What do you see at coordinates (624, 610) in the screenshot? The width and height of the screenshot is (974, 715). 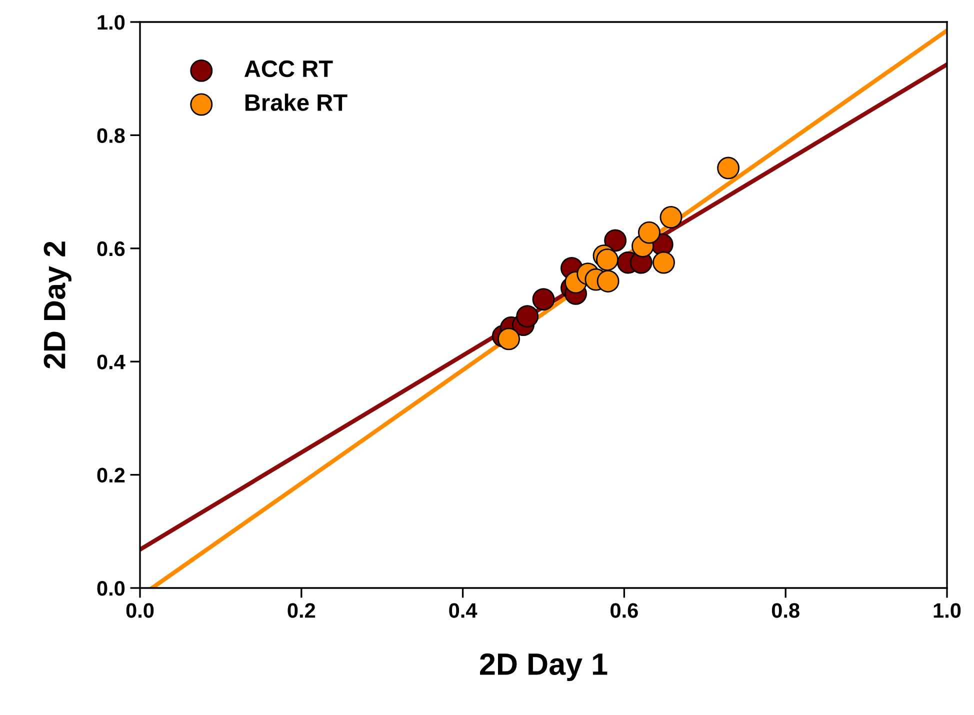 I see `x-tick-label: 0.6` at bounding box center [624, 610].